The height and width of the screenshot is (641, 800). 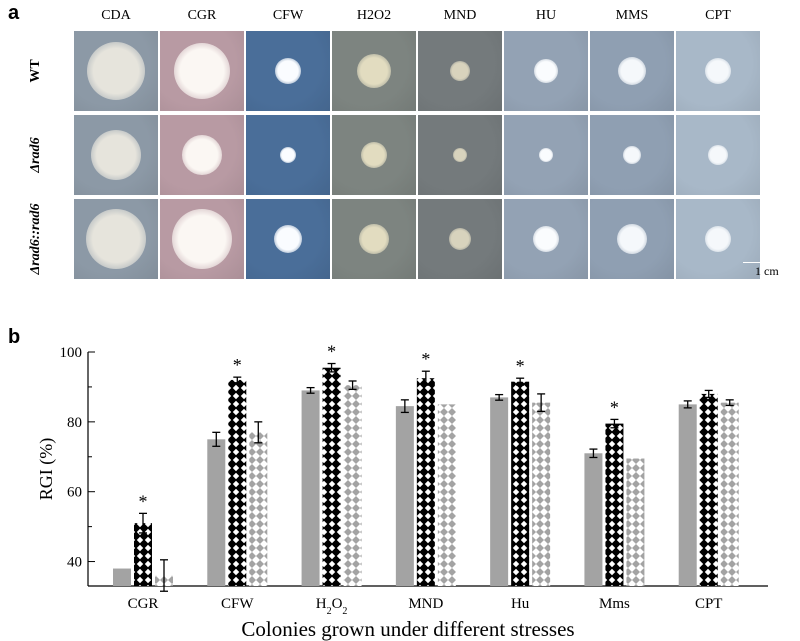 I want to click on error-bar-h2o2-s1, so click(x=331, y=367).